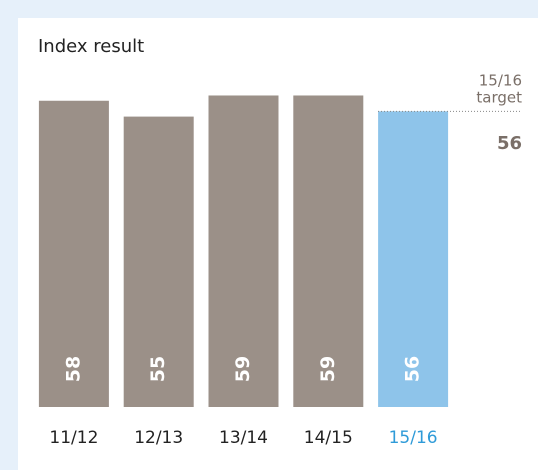  What do you see at coordinates (91, 46) in the screenshot?
I see `chart-title: Index result` at bounding box center [91, 46].